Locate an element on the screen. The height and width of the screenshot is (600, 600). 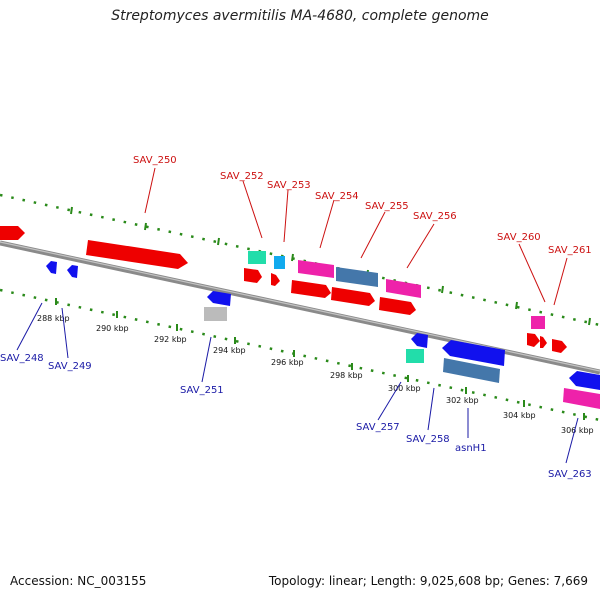
scale-tick-label: 300 kbp is located at coordinates (404, 388).